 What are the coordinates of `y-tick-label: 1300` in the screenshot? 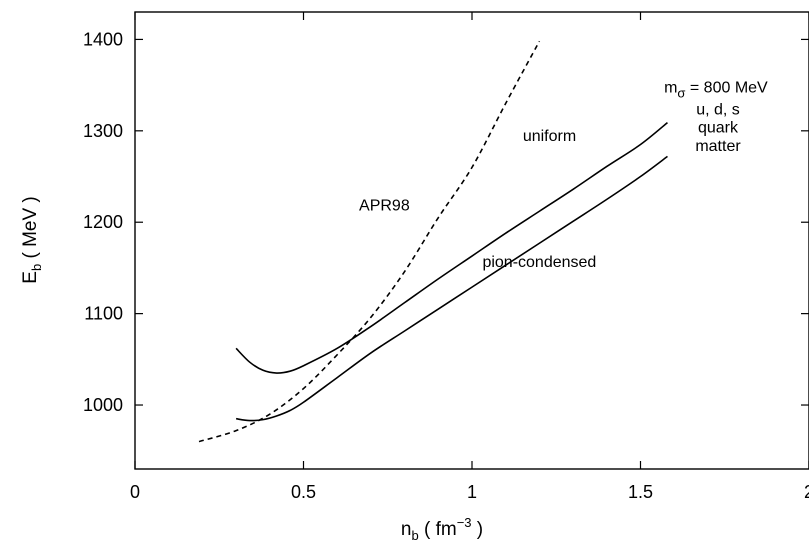 It's located at (103, 131).